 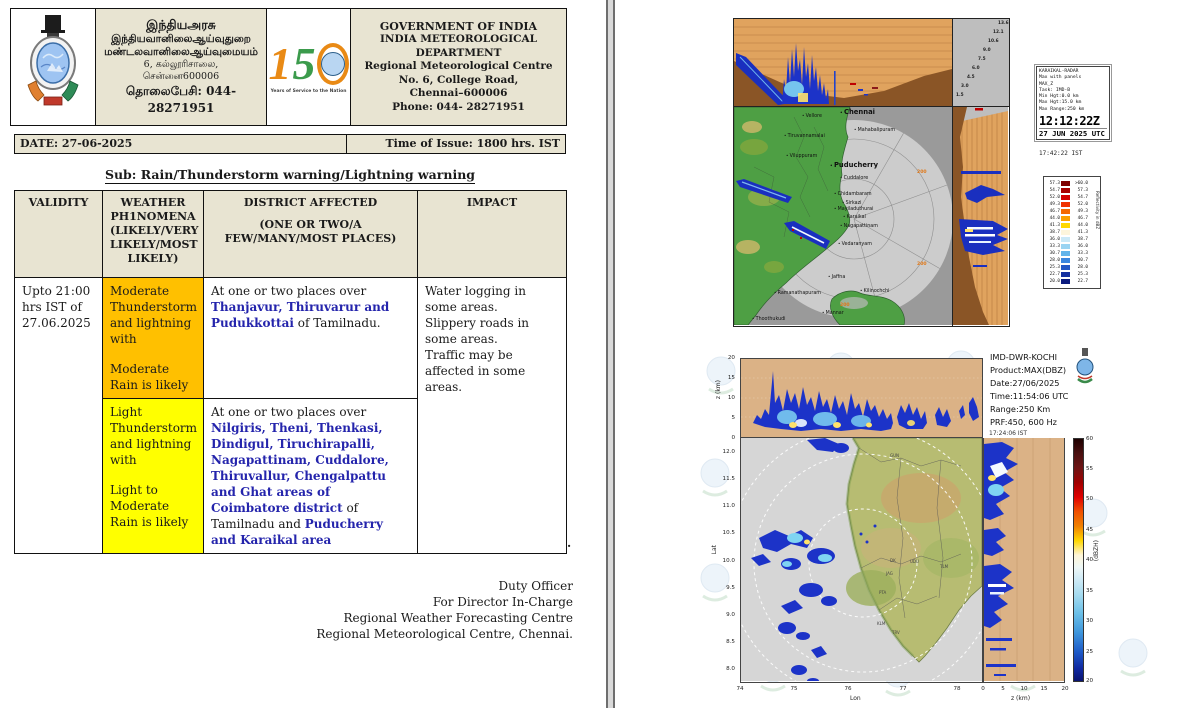 I want to click on kochi-colorbar, so click(x=1078, y=560).